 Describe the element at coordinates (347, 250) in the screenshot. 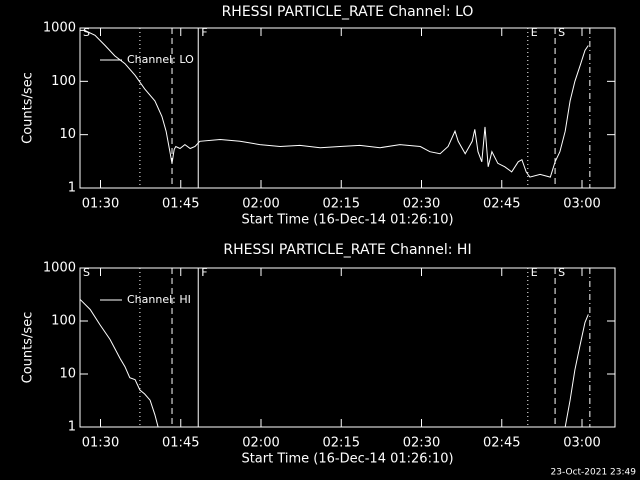

I see `chart-title: RHESSI PARTICLE_RATE Channel: HI` at that location.